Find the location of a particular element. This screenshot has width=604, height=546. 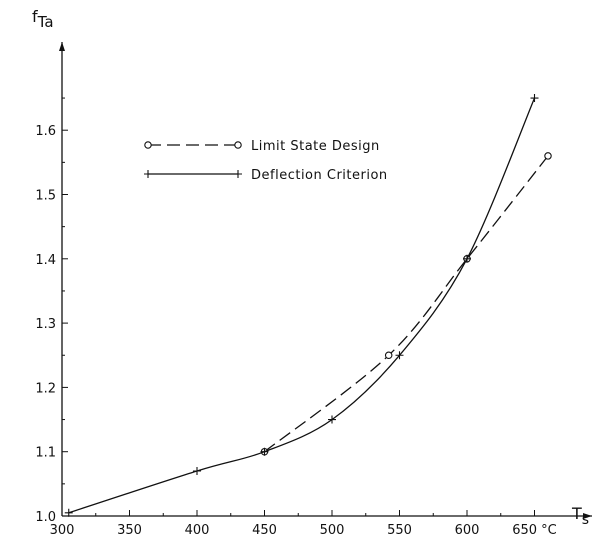

y-tick-label: 1.2 is located at coordinates (45, 388).